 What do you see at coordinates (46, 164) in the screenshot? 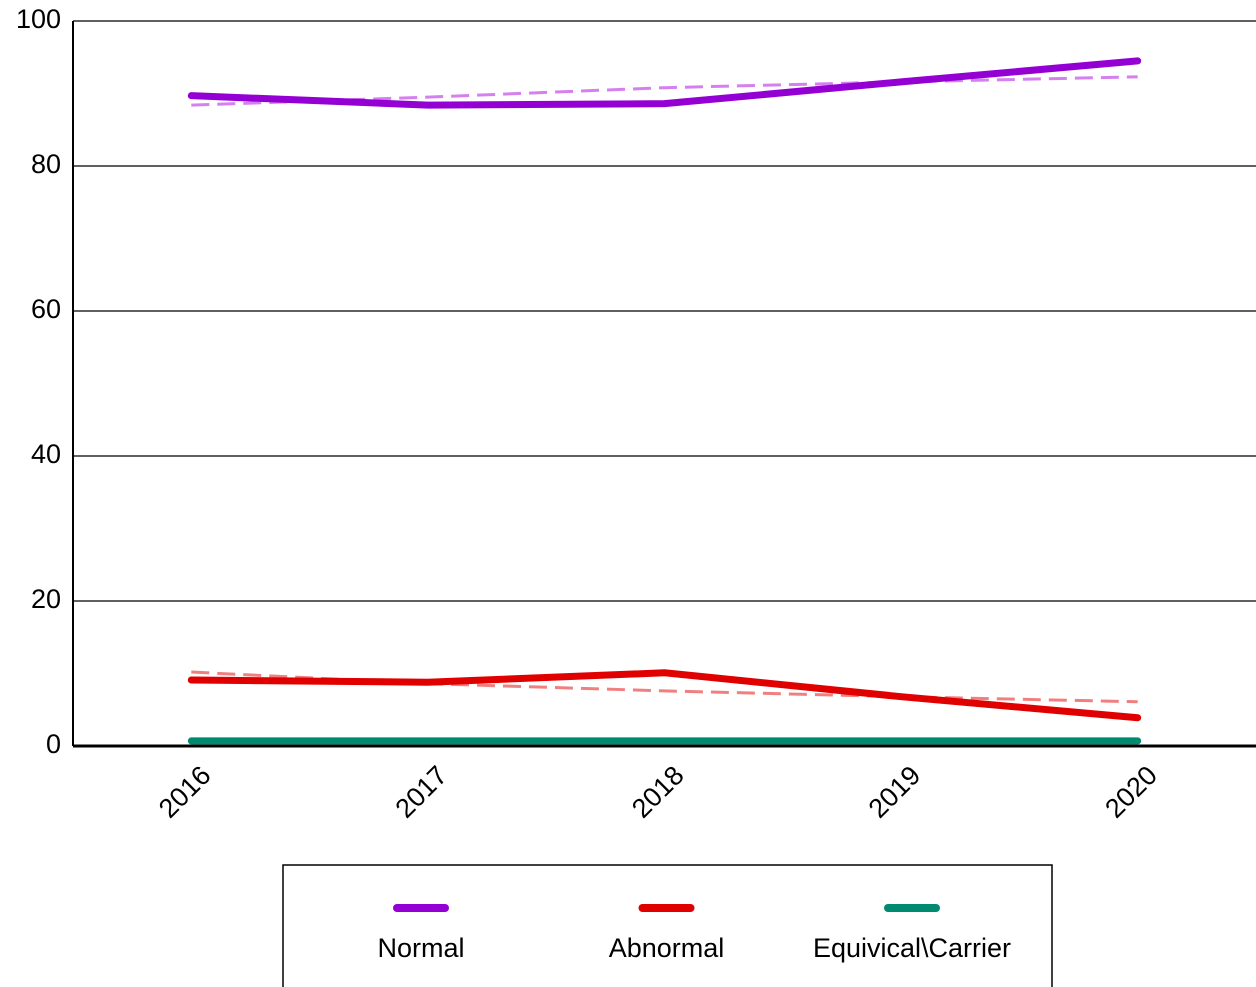
I see `y-tick-label: 80` at bounding box center [46, 164].